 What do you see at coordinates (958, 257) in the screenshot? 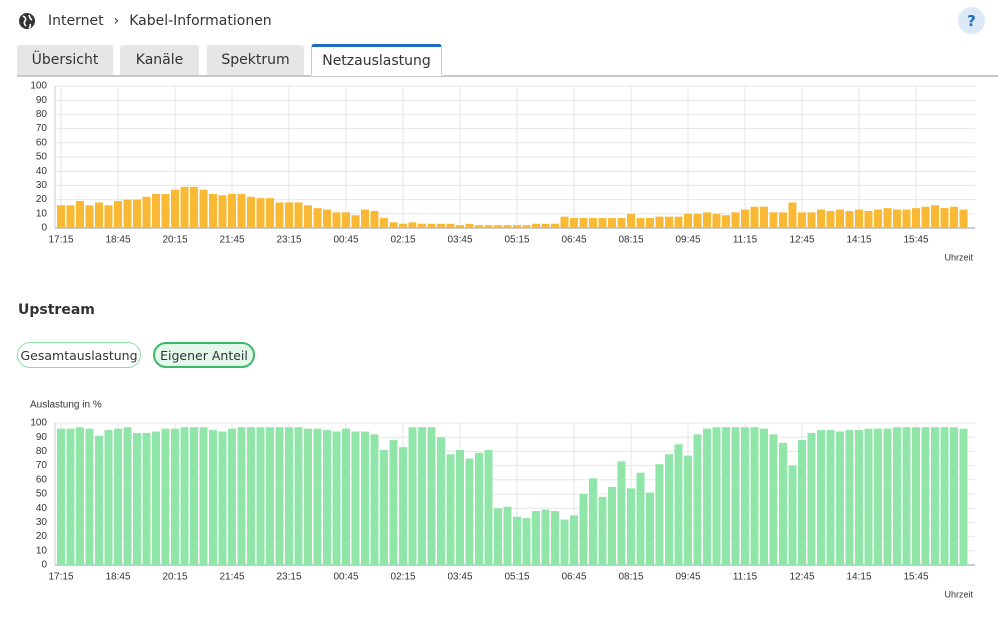
I see `x-axis-title: Uhrzeit` at bounding box center [958, 257].